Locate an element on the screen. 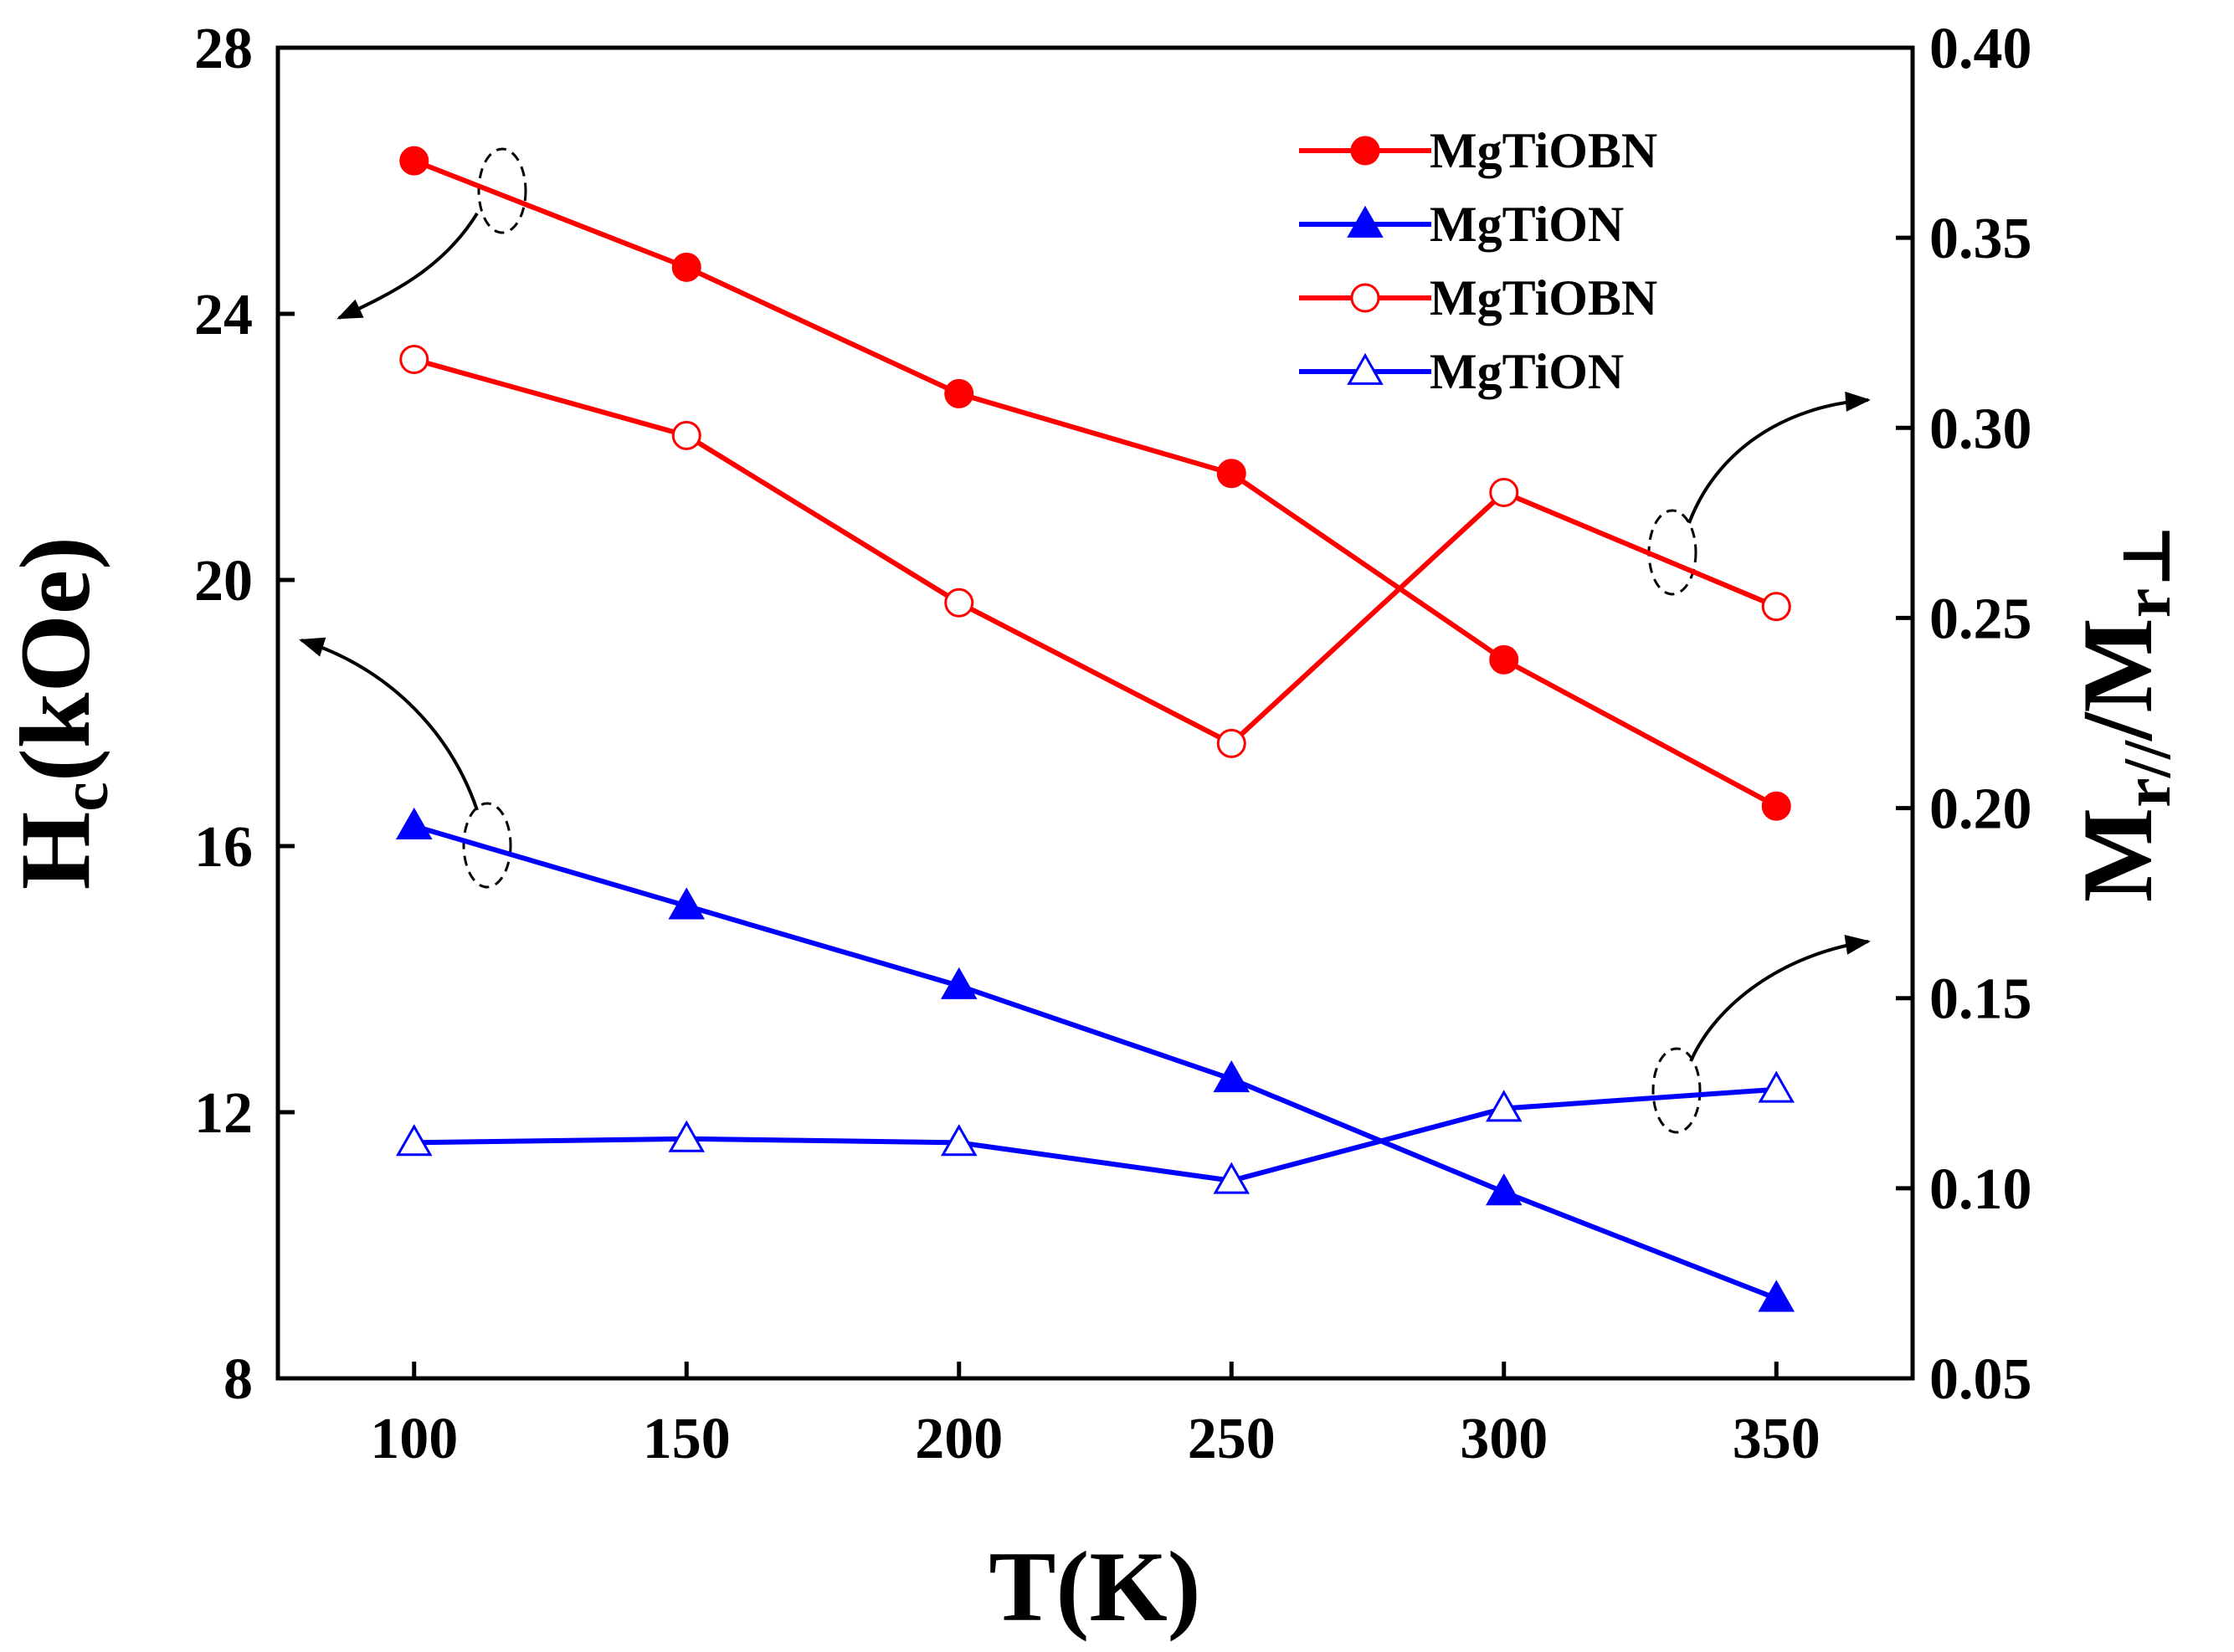 Image resolution: width=2234 pixels, height=1652 pixels. y-right-axis-ticks: 0.05 0.10 0.15 0.20 0.25 0.30 0.35 0.40 is located at coordinates (1964, 714).